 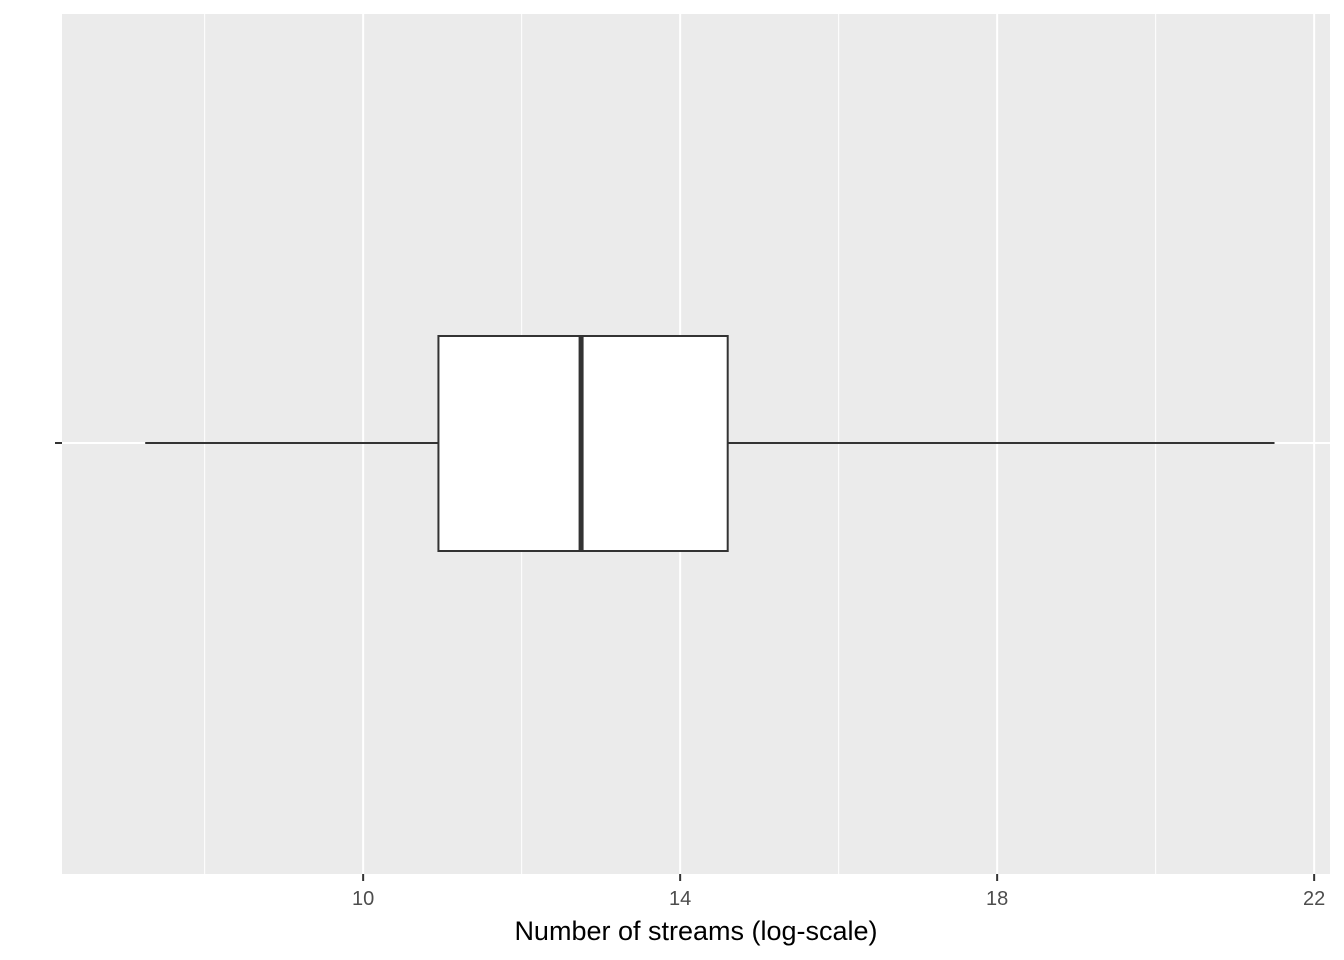 What do you see at coordinates (1314, 899) in the screenshot?
I see `x-tick-label: 22` at bounding box center [1314, 899].